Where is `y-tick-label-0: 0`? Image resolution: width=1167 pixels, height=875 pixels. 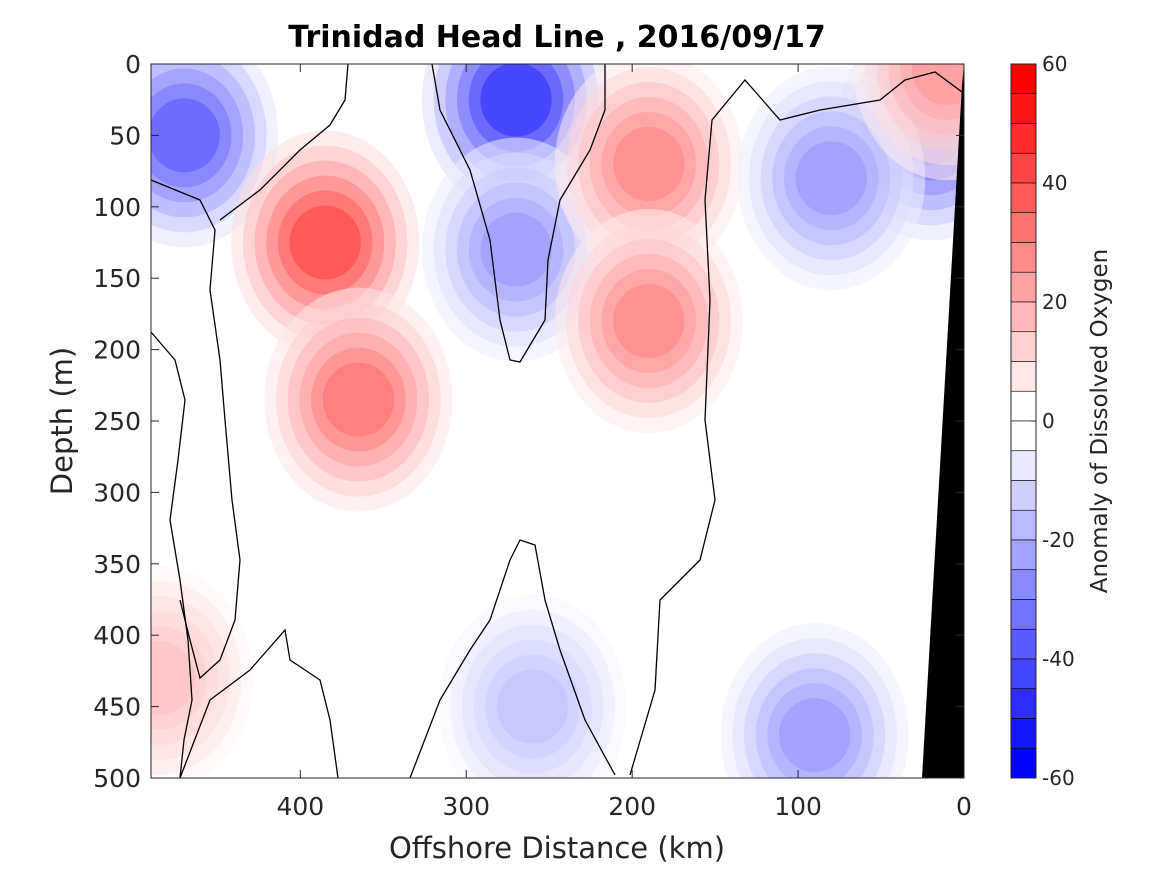
y-tick-label-0: 0 is located at coordinates (133, 64).